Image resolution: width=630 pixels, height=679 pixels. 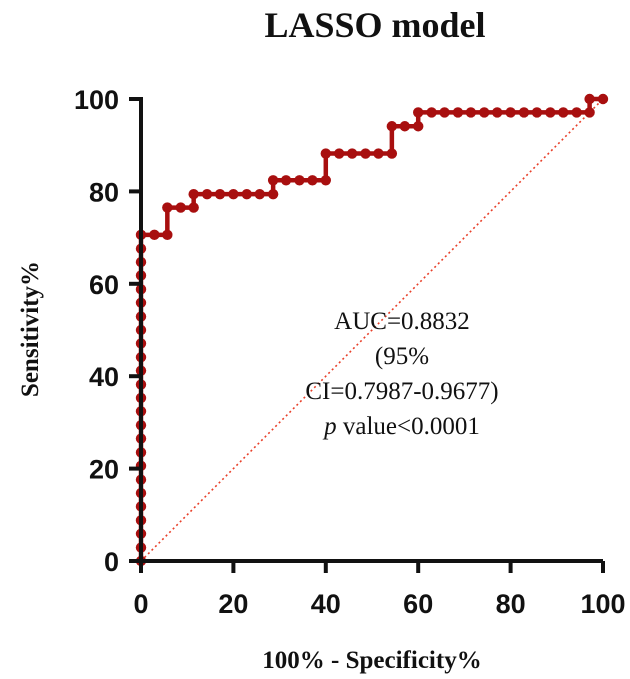 I want to click on x-axis-label: 100% - Specificity%, so click(x=371, y=660).